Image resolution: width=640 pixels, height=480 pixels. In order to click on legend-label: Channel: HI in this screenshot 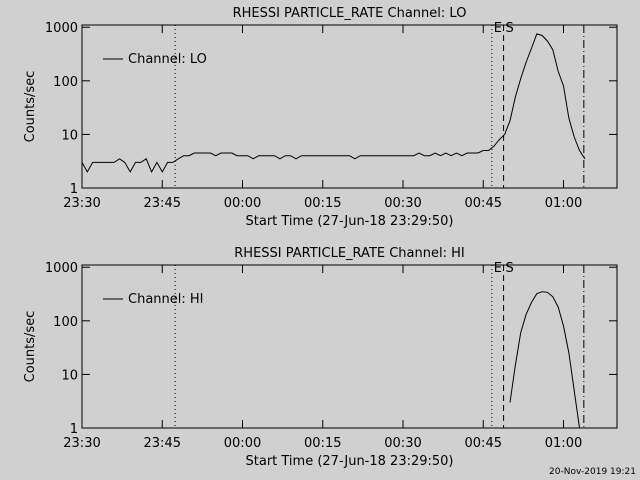, I will do `click(166, 299)`.